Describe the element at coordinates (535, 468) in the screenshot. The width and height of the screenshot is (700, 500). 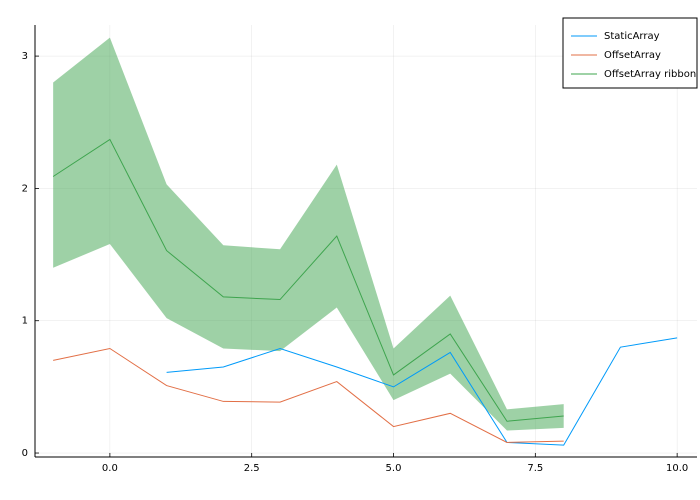
I see `x-tick-label: 7.5` at that location.